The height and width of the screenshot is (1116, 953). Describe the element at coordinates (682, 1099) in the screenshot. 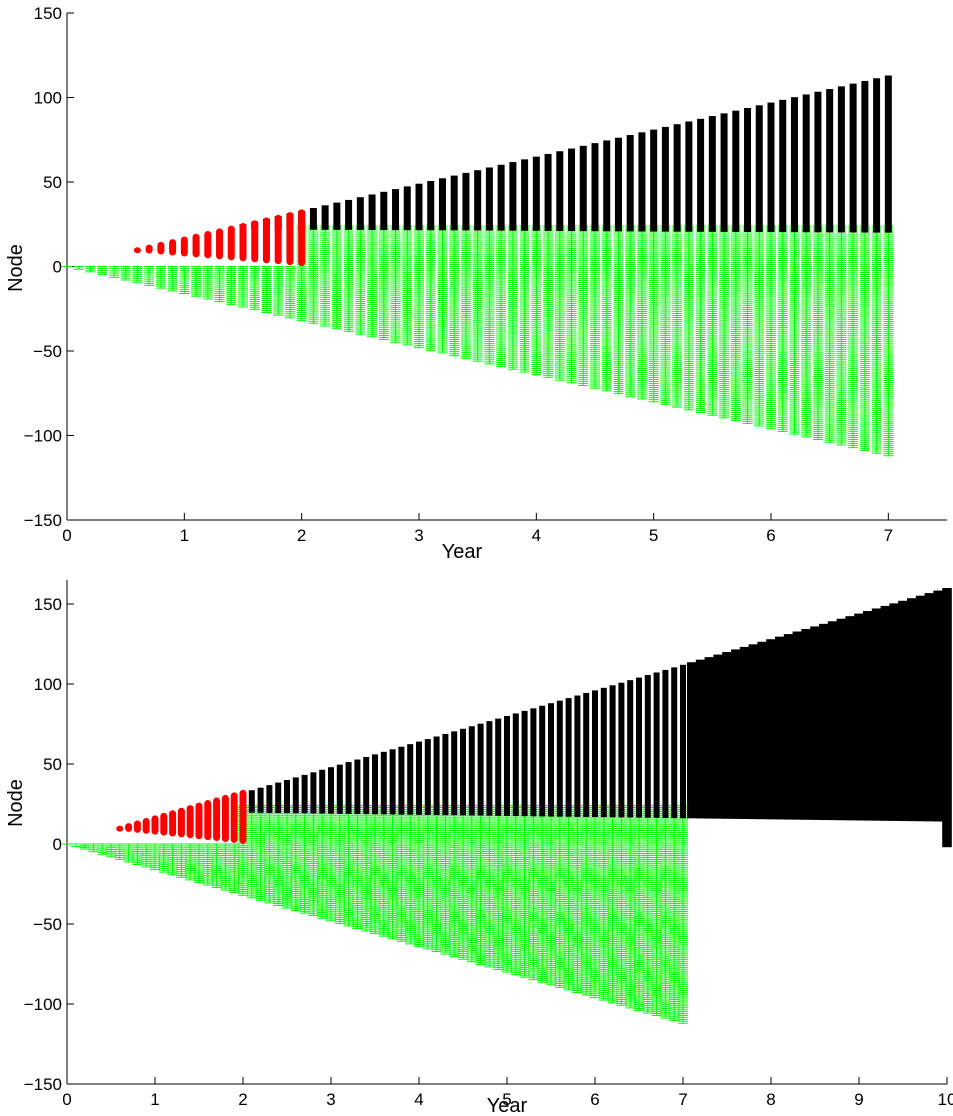

I see `x-tick-label: 7` at that location.